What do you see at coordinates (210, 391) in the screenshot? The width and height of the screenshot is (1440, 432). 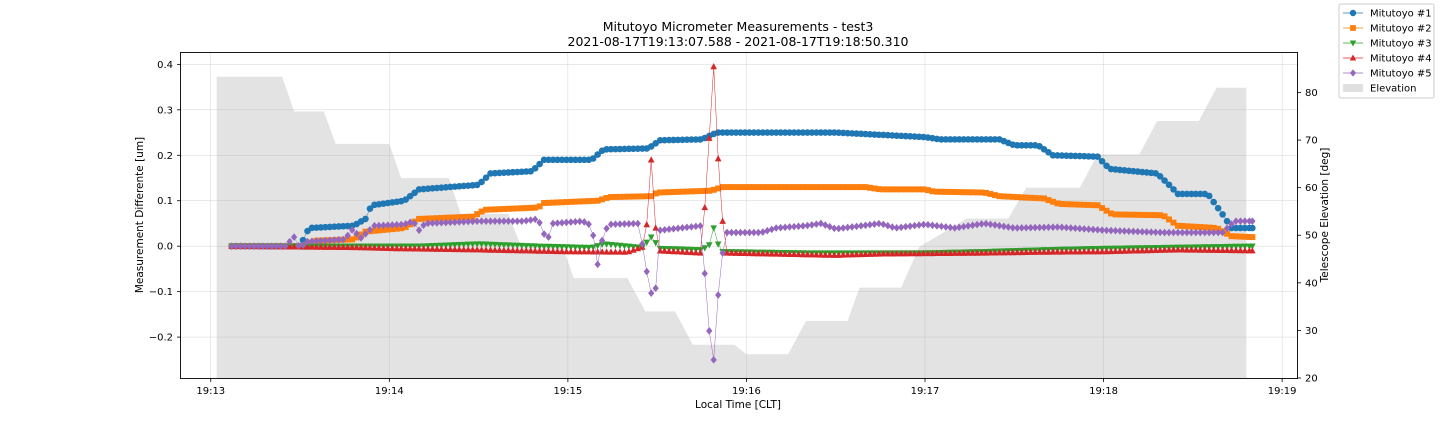 I see `x-tick-label: 19:13` at bounding box center [210, 391].